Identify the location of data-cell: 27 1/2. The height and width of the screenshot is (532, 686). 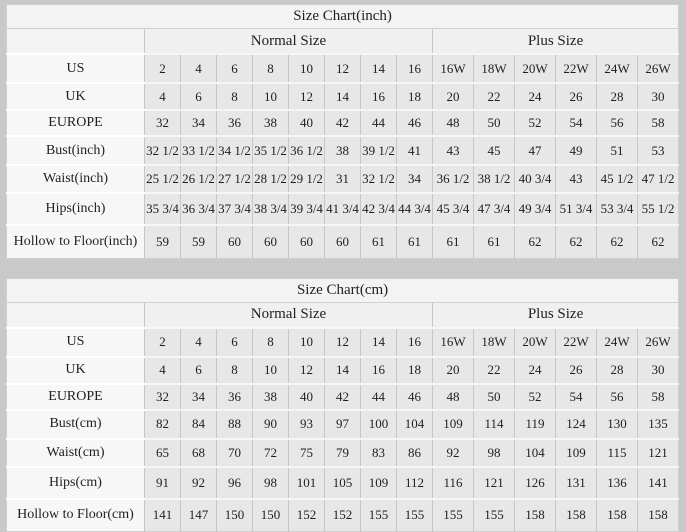
(235, 179).